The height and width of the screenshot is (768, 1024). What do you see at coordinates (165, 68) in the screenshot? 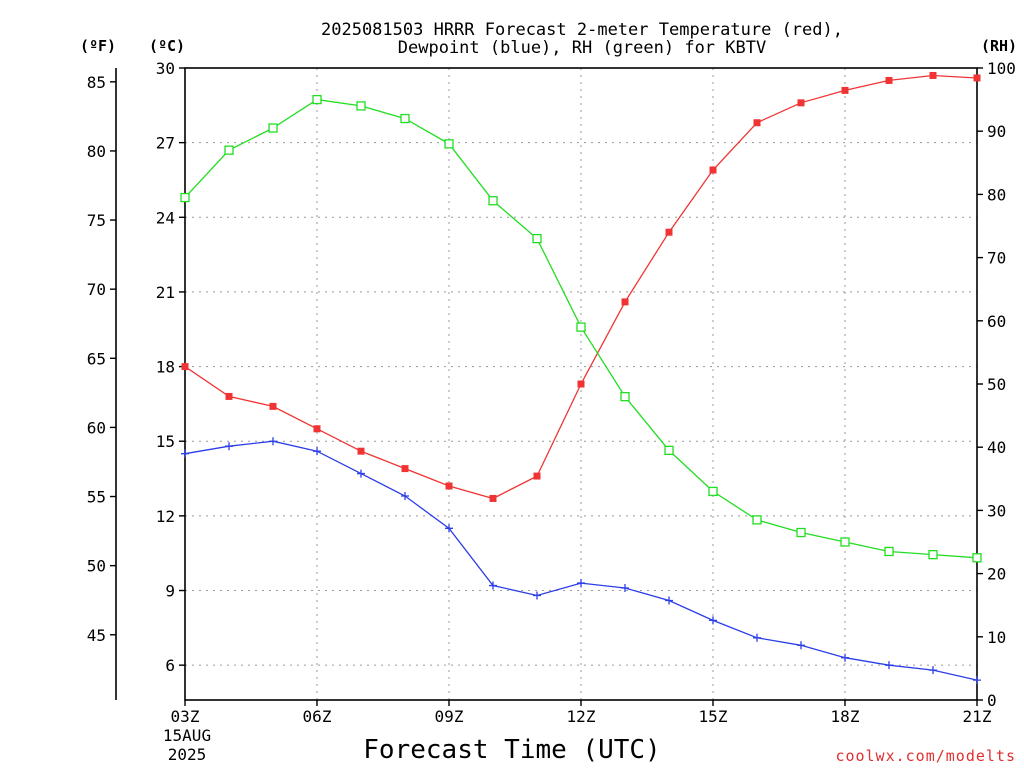
I see `celsius-tick-label: 30` at bounding box center [165, 68].